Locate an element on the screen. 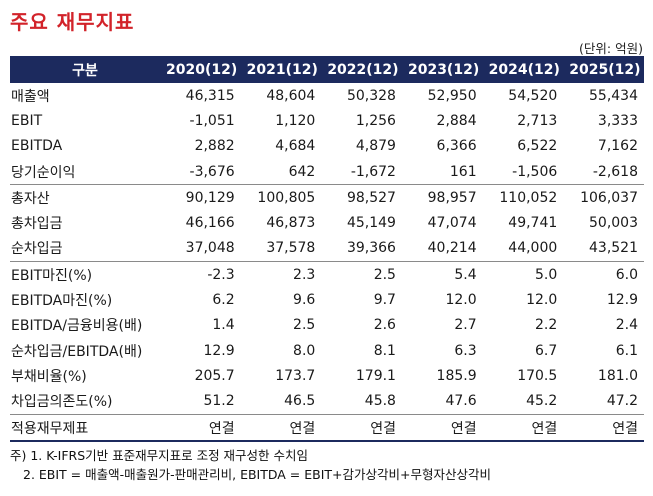 This screenshot has width=653, height=496. table-cell: 2,882 is located at coordinates (214, 146).